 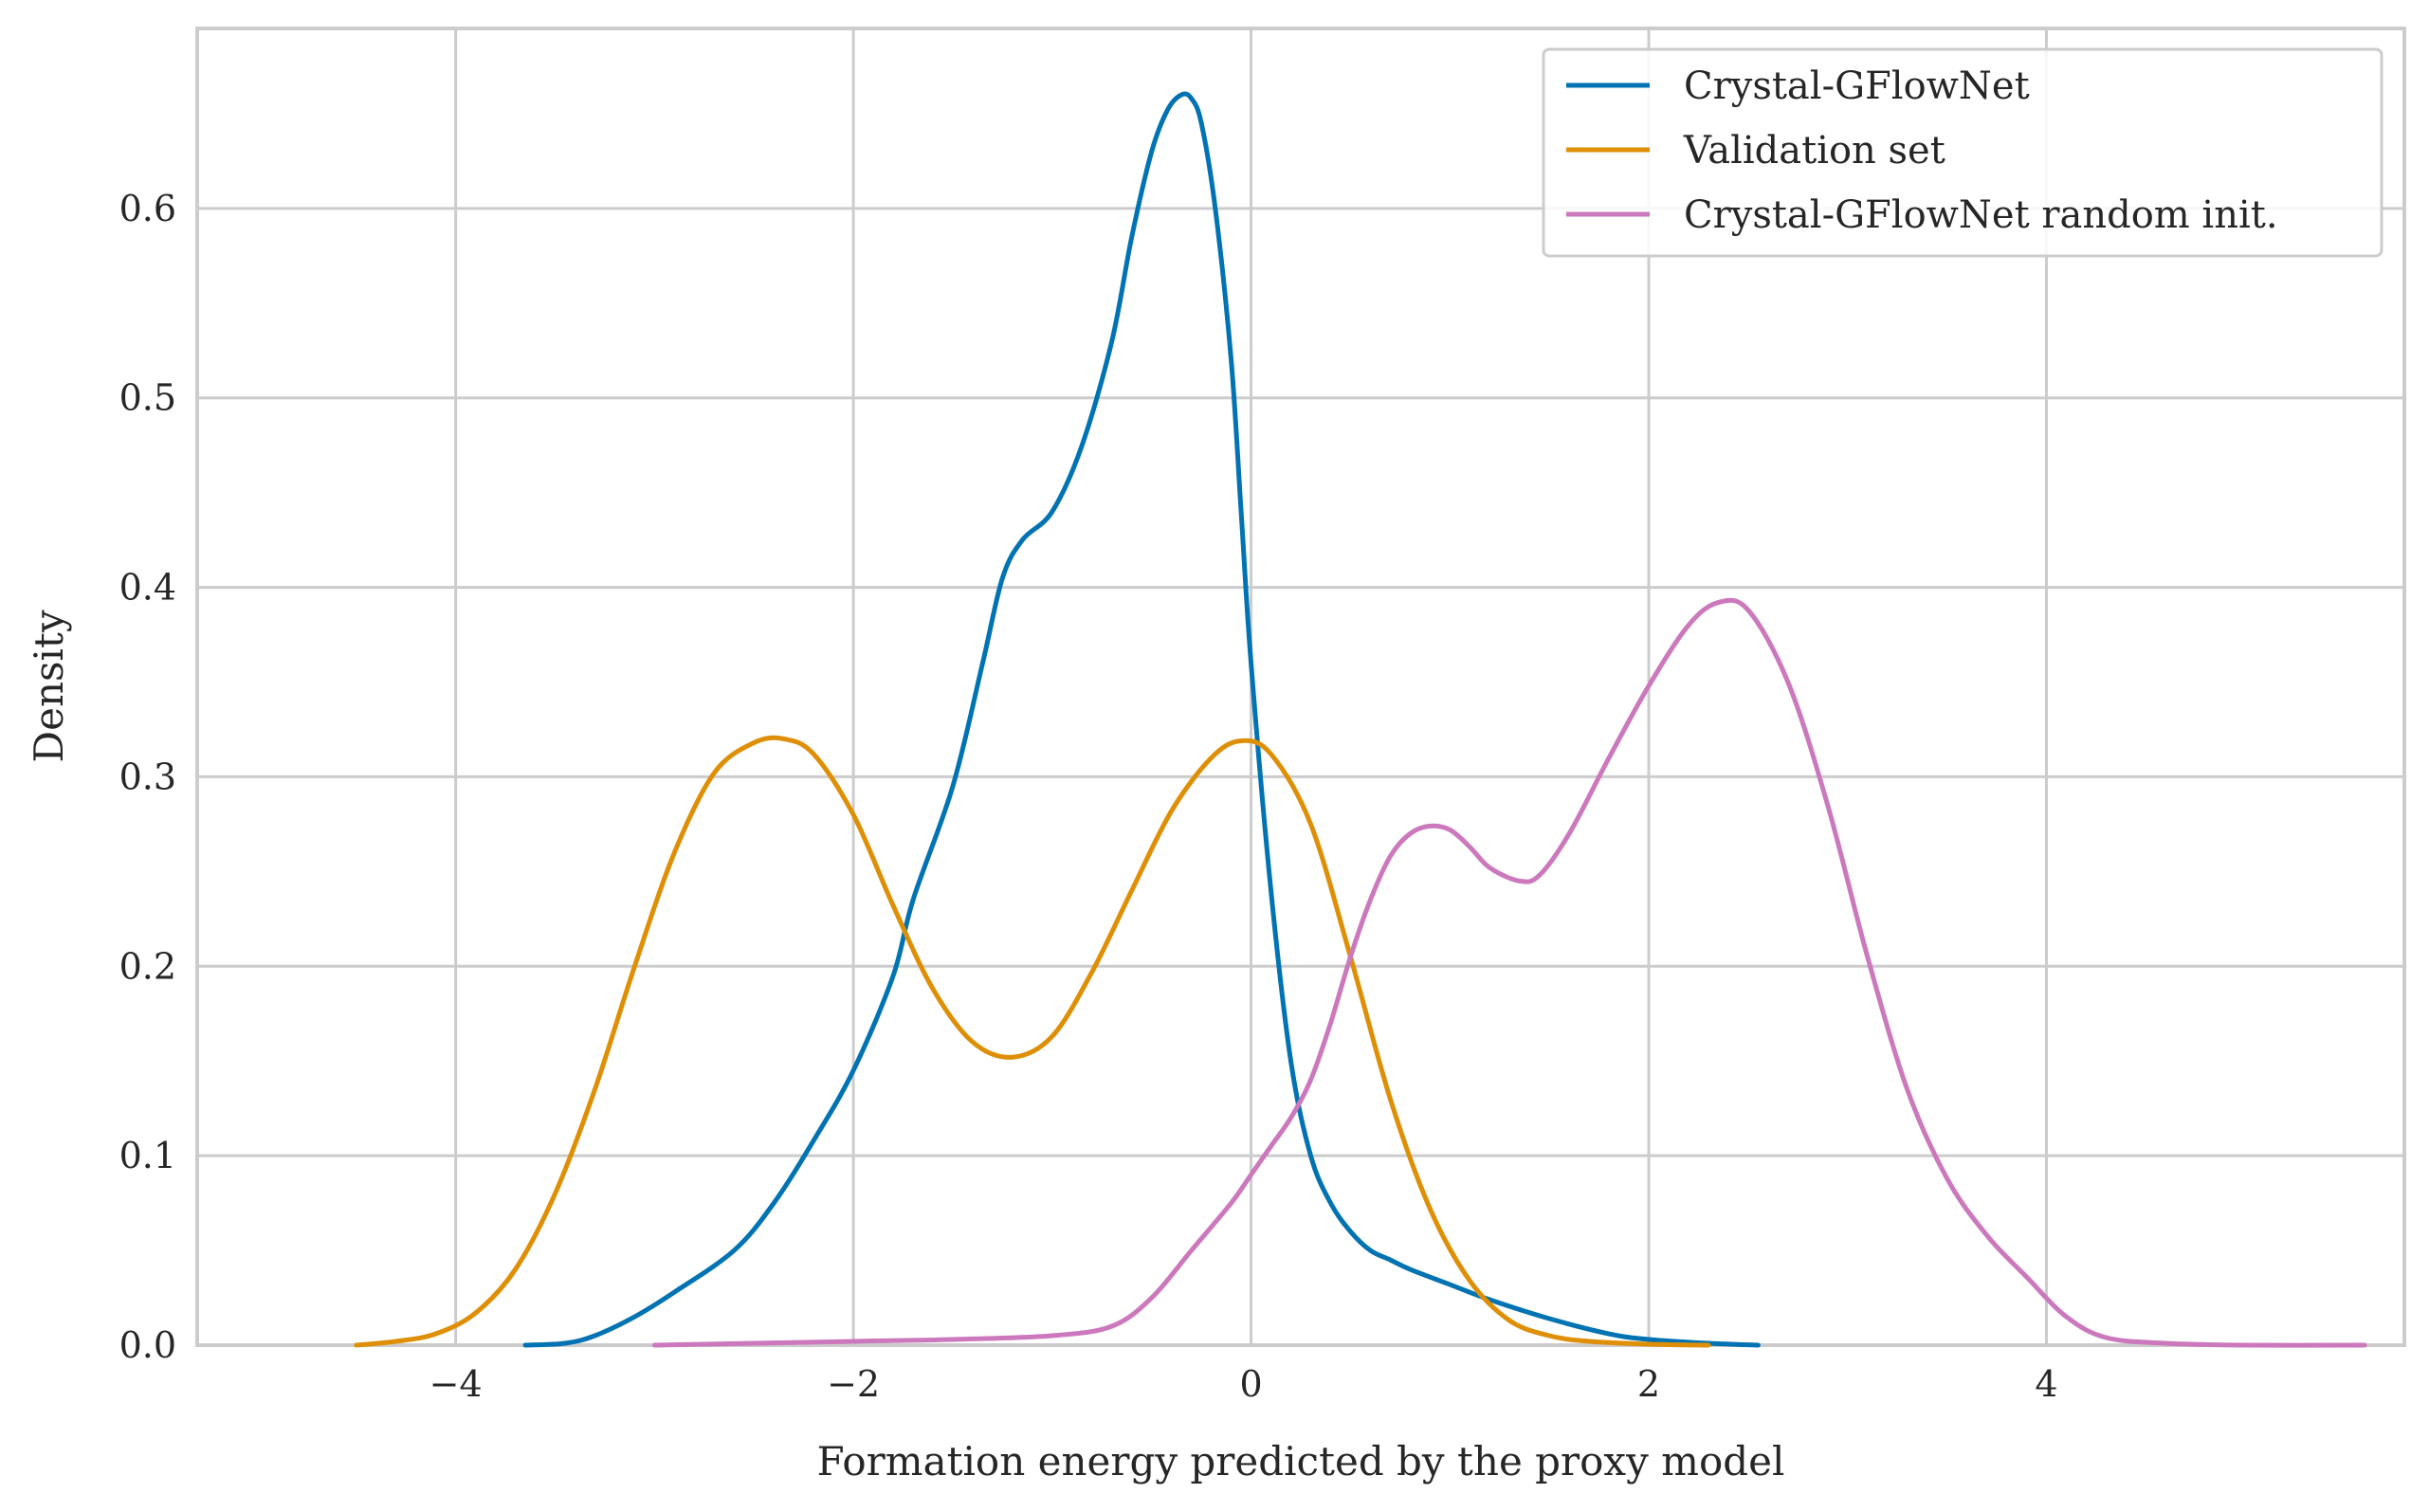 What do you see at coordinates (147, 1345) in the screenshot?
I see `y-tick-label: 0.0` at bounding box center [147, 1345].